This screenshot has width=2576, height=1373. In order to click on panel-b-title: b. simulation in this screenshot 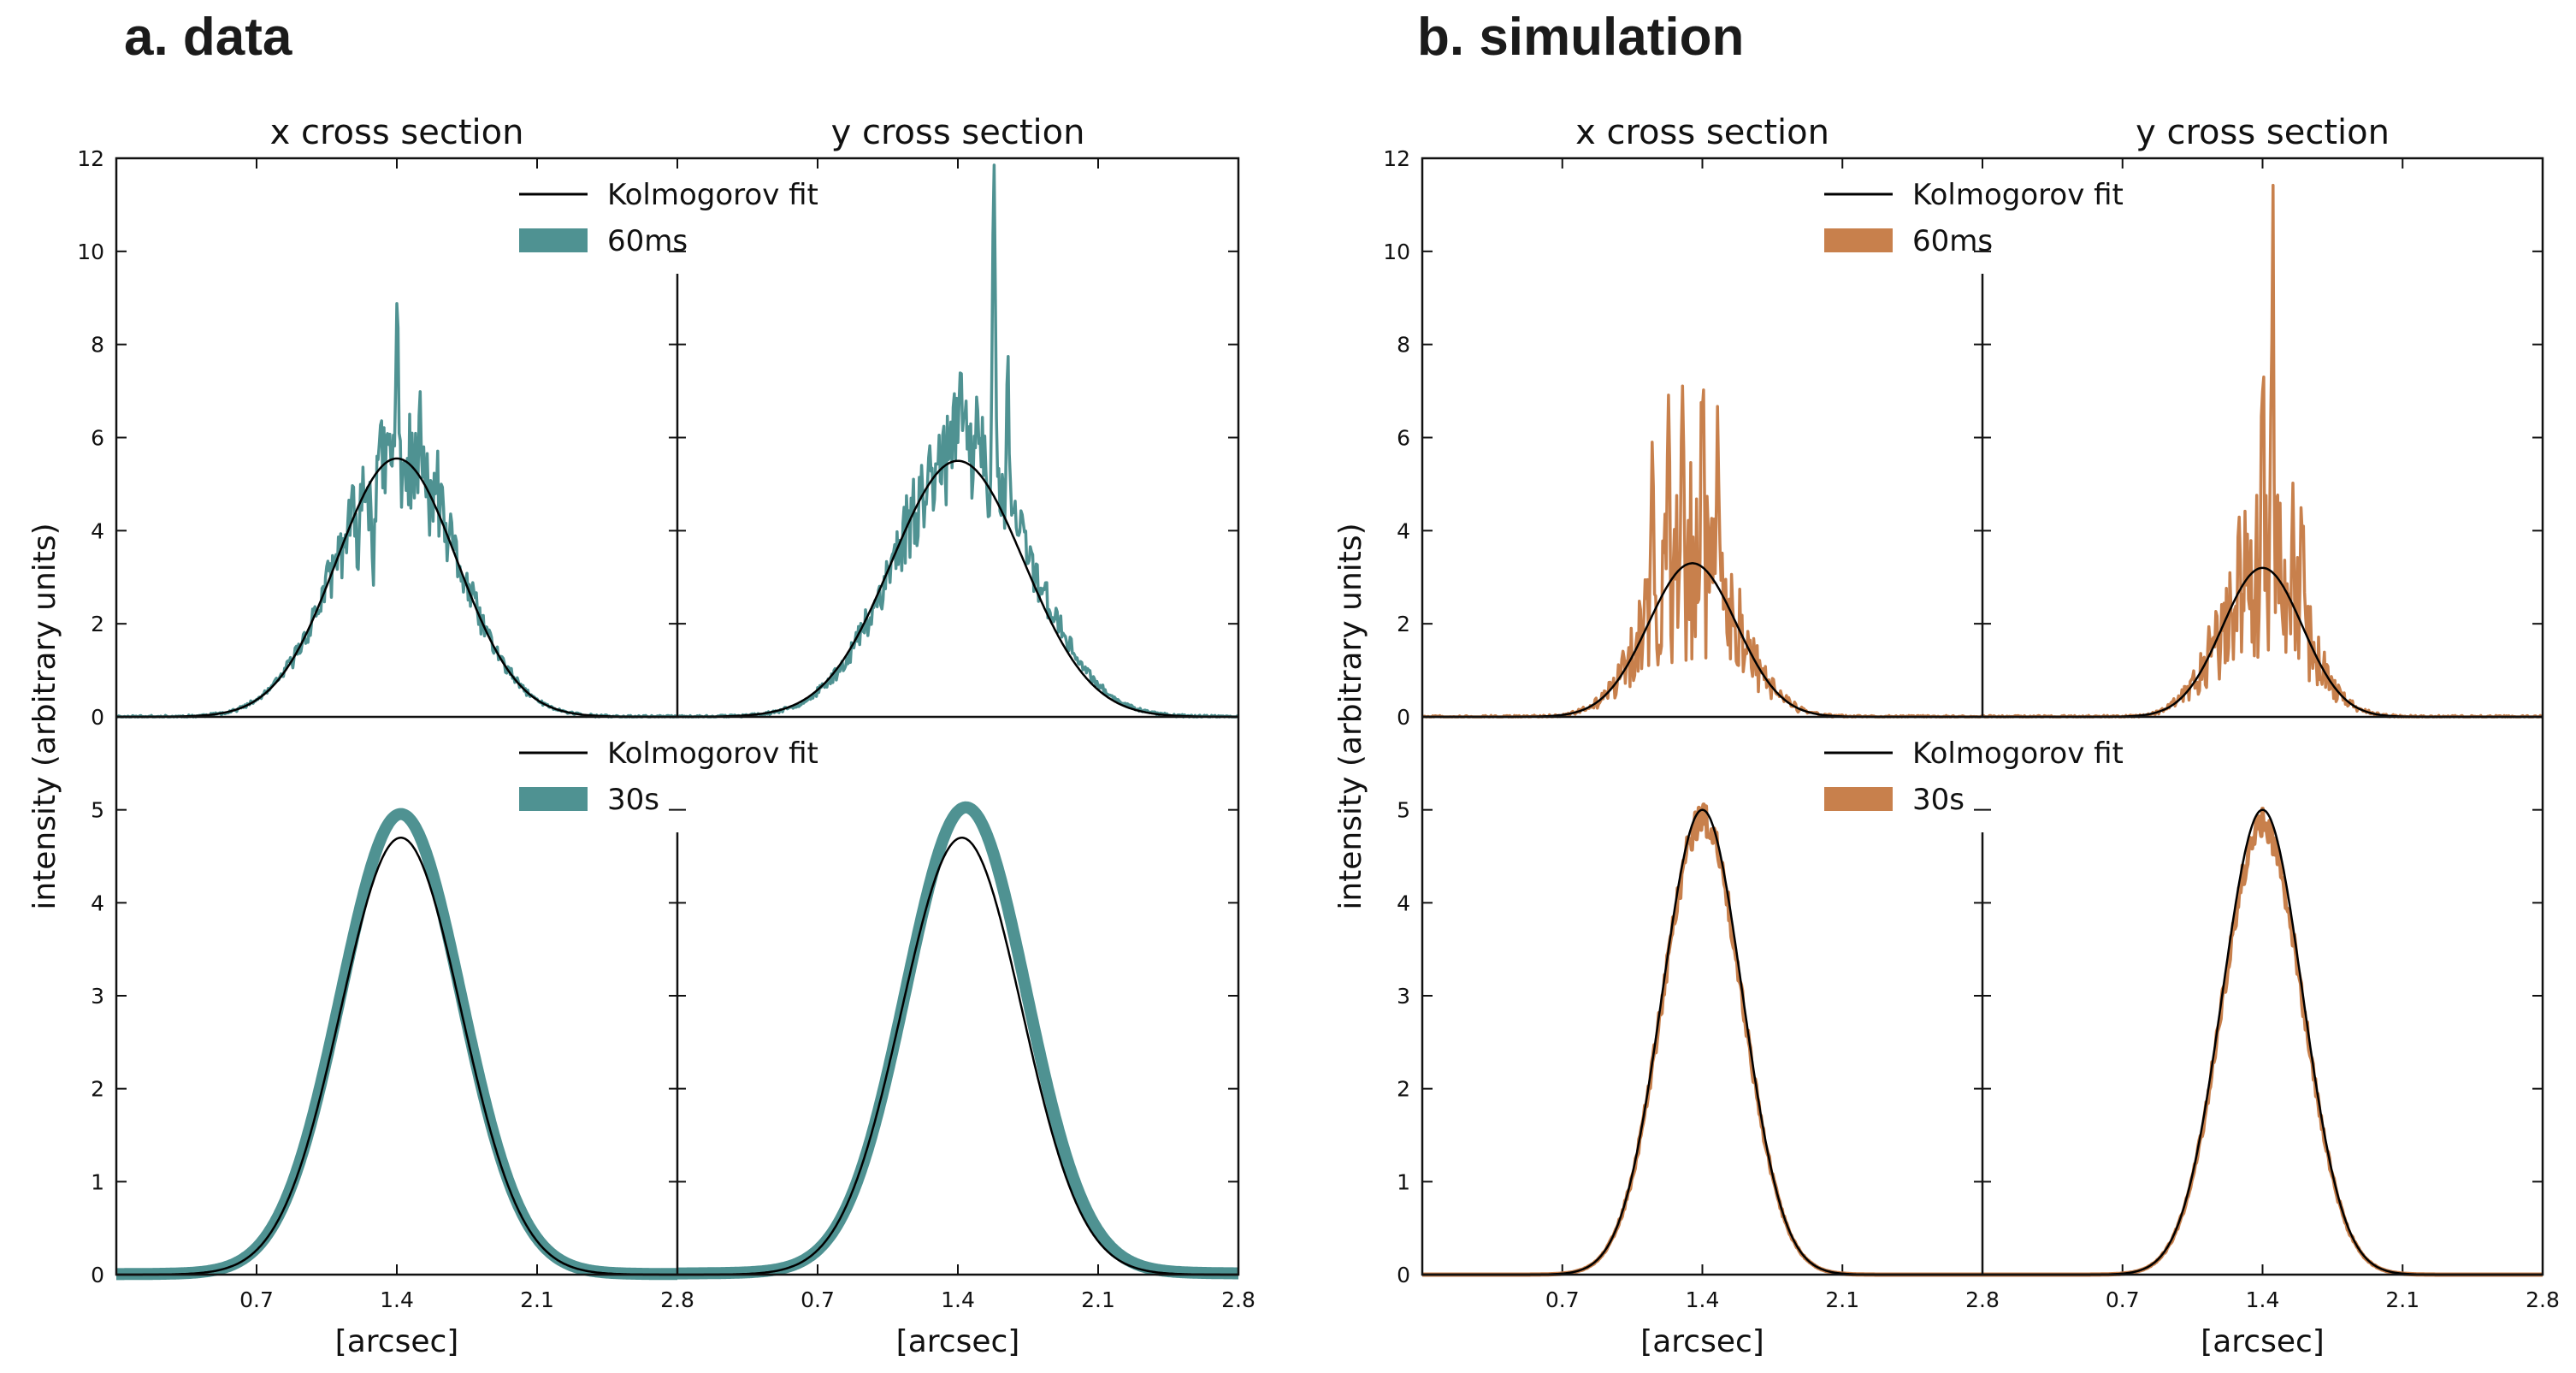, I will do `click(1581, 37)`.